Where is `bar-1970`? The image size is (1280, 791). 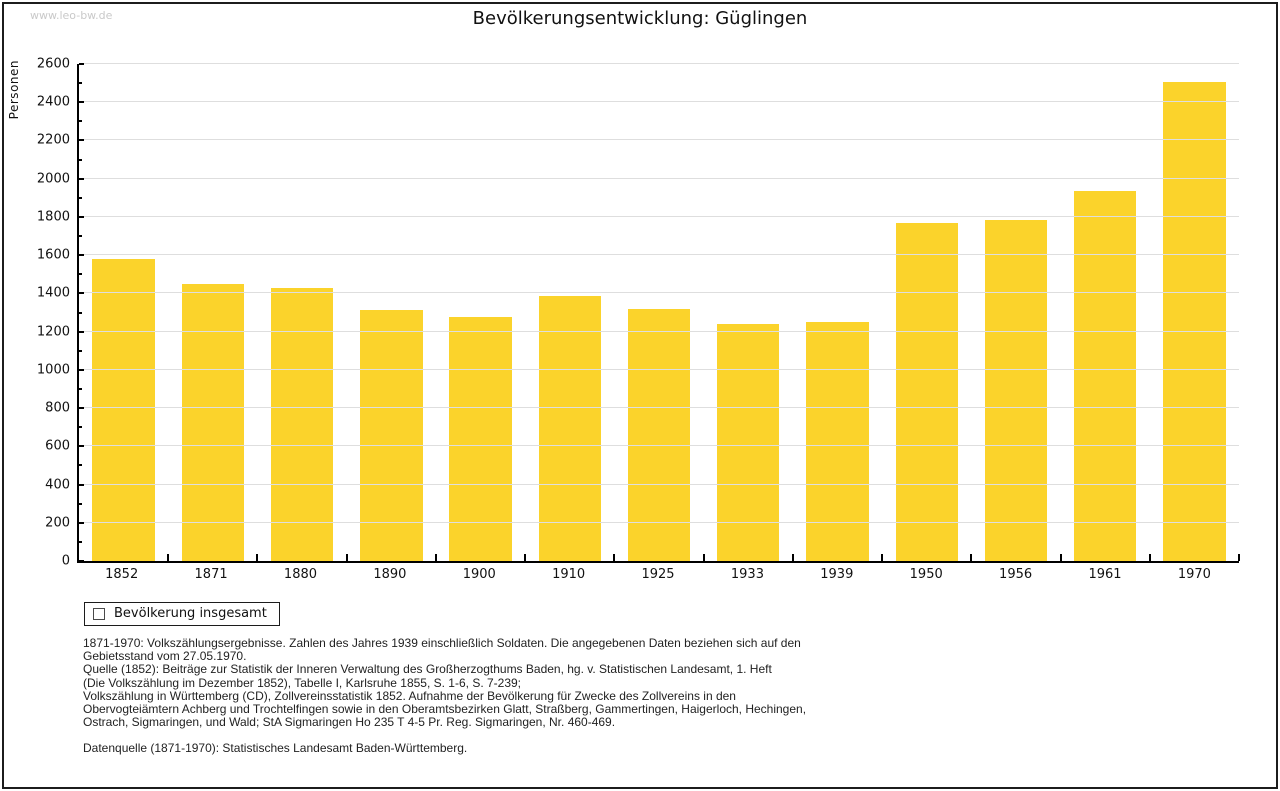
bar-1970 is located at coordinates (1194, 321).